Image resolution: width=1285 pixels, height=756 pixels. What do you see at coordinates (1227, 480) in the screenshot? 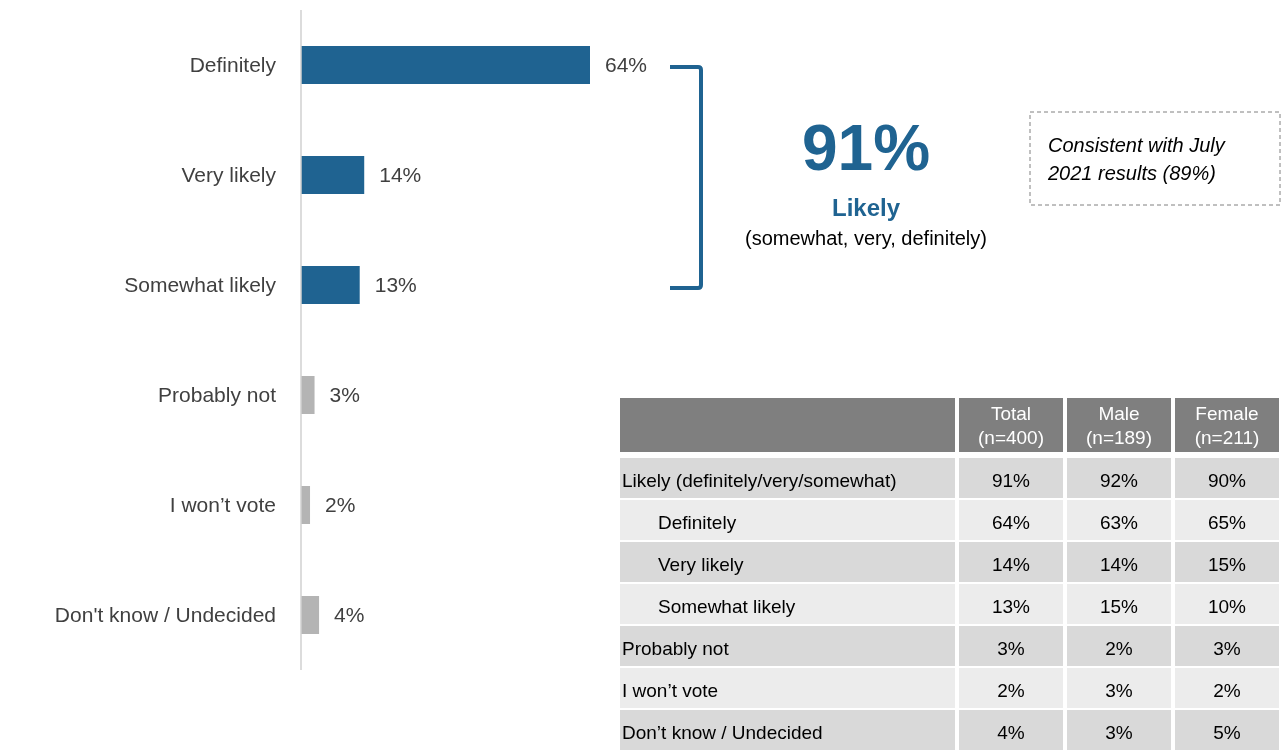
I see `text: 90%` at bounding box center [1227, 480].